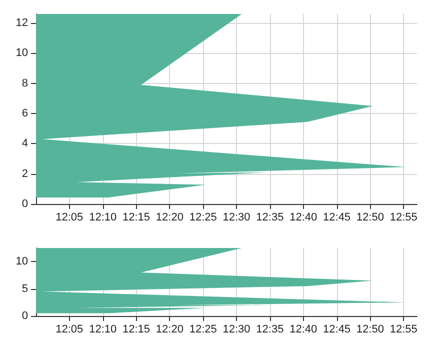 This screenshot has height=350, width=441. What do you see at coordinates (25, 288) in the screenshot?
I see `y-tick-label: 5` at bounding box center [25, 288].